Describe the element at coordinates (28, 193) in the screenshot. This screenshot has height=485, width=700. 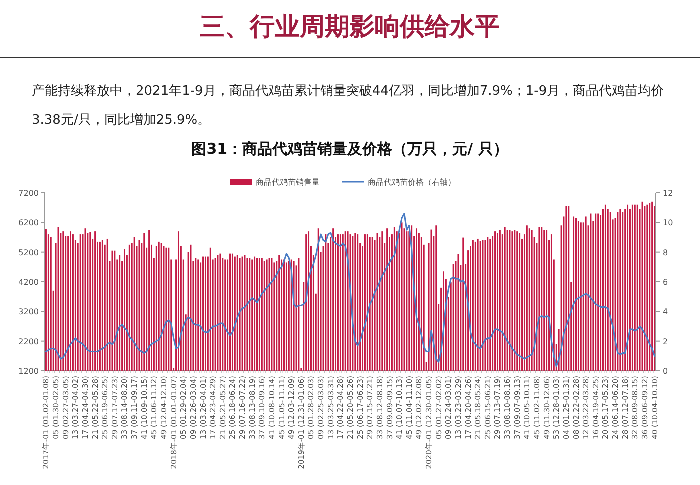
I see `y-tick-label: 7200` at that location.